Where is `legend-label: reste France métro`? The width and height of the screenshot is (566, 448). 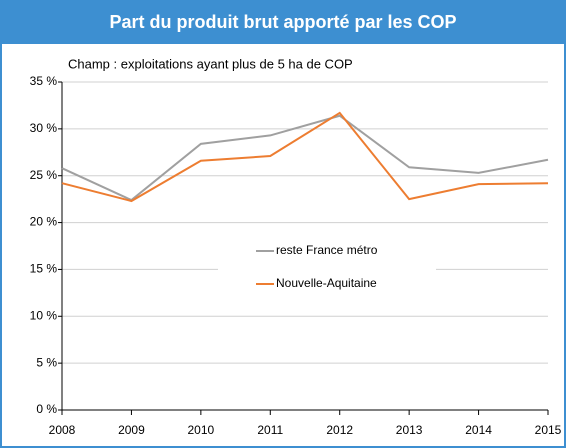 legend-label: reste France métro is located at coordinates (327, 250).